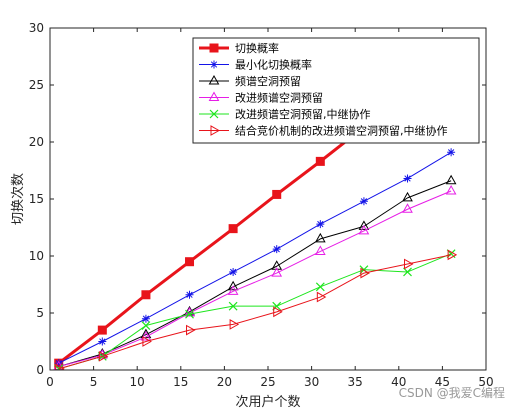  I want to click on x-tick-label: 20, so click(224, 382).